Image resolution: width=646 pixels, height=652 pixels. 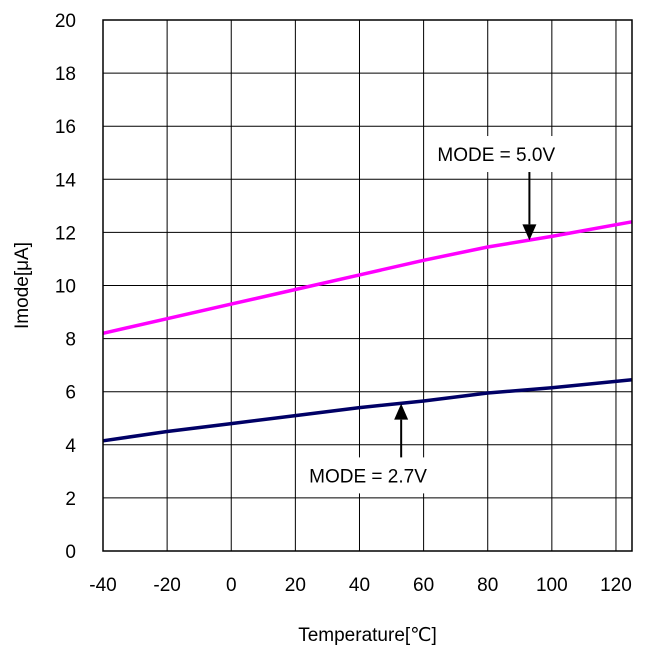 What do you see at coordinates (295, 585) in the screenshot?
I see `x-tick-label: 20` at bounding box center [295, 585].